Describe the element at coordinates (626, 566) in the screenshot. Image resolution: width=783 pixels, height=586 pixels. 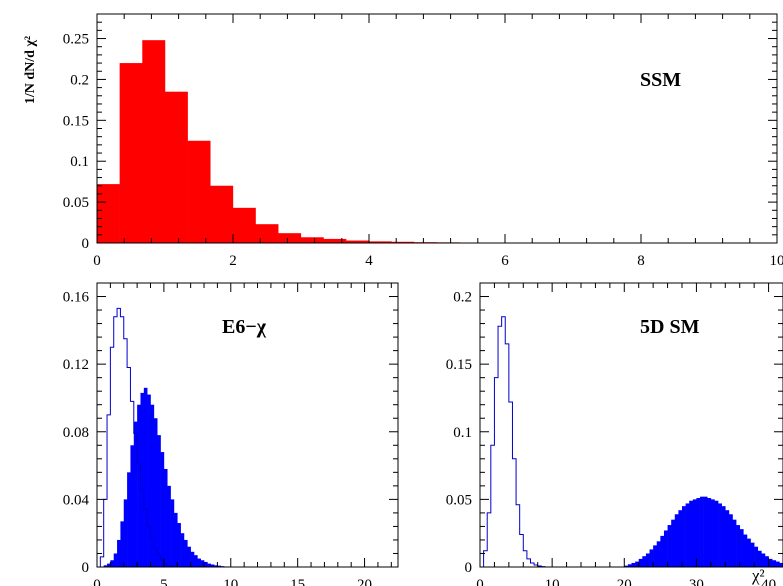
I see `5d-sm-bar-0-0` at that location.